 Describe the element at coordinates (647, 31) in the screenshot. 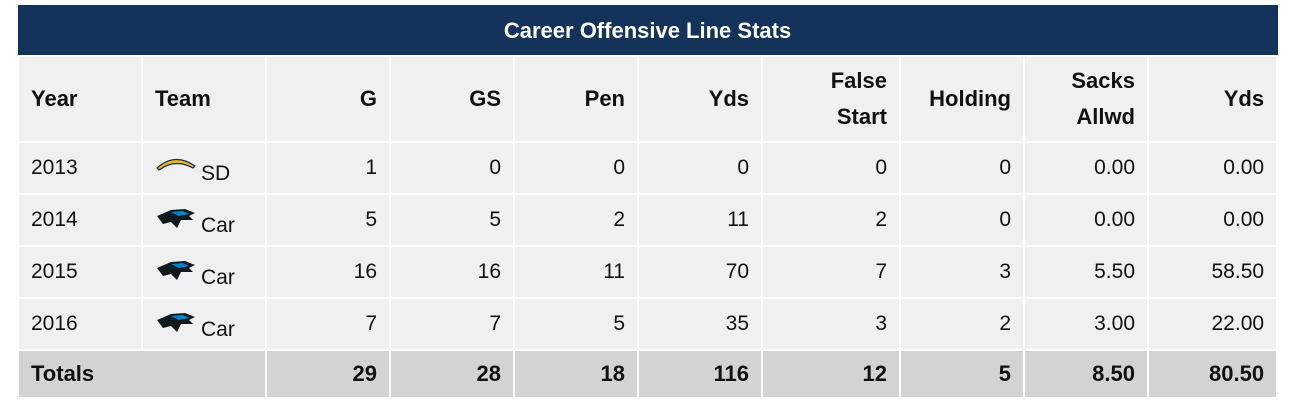

I see `table-title: Career Offensive Line Stats` at that location.